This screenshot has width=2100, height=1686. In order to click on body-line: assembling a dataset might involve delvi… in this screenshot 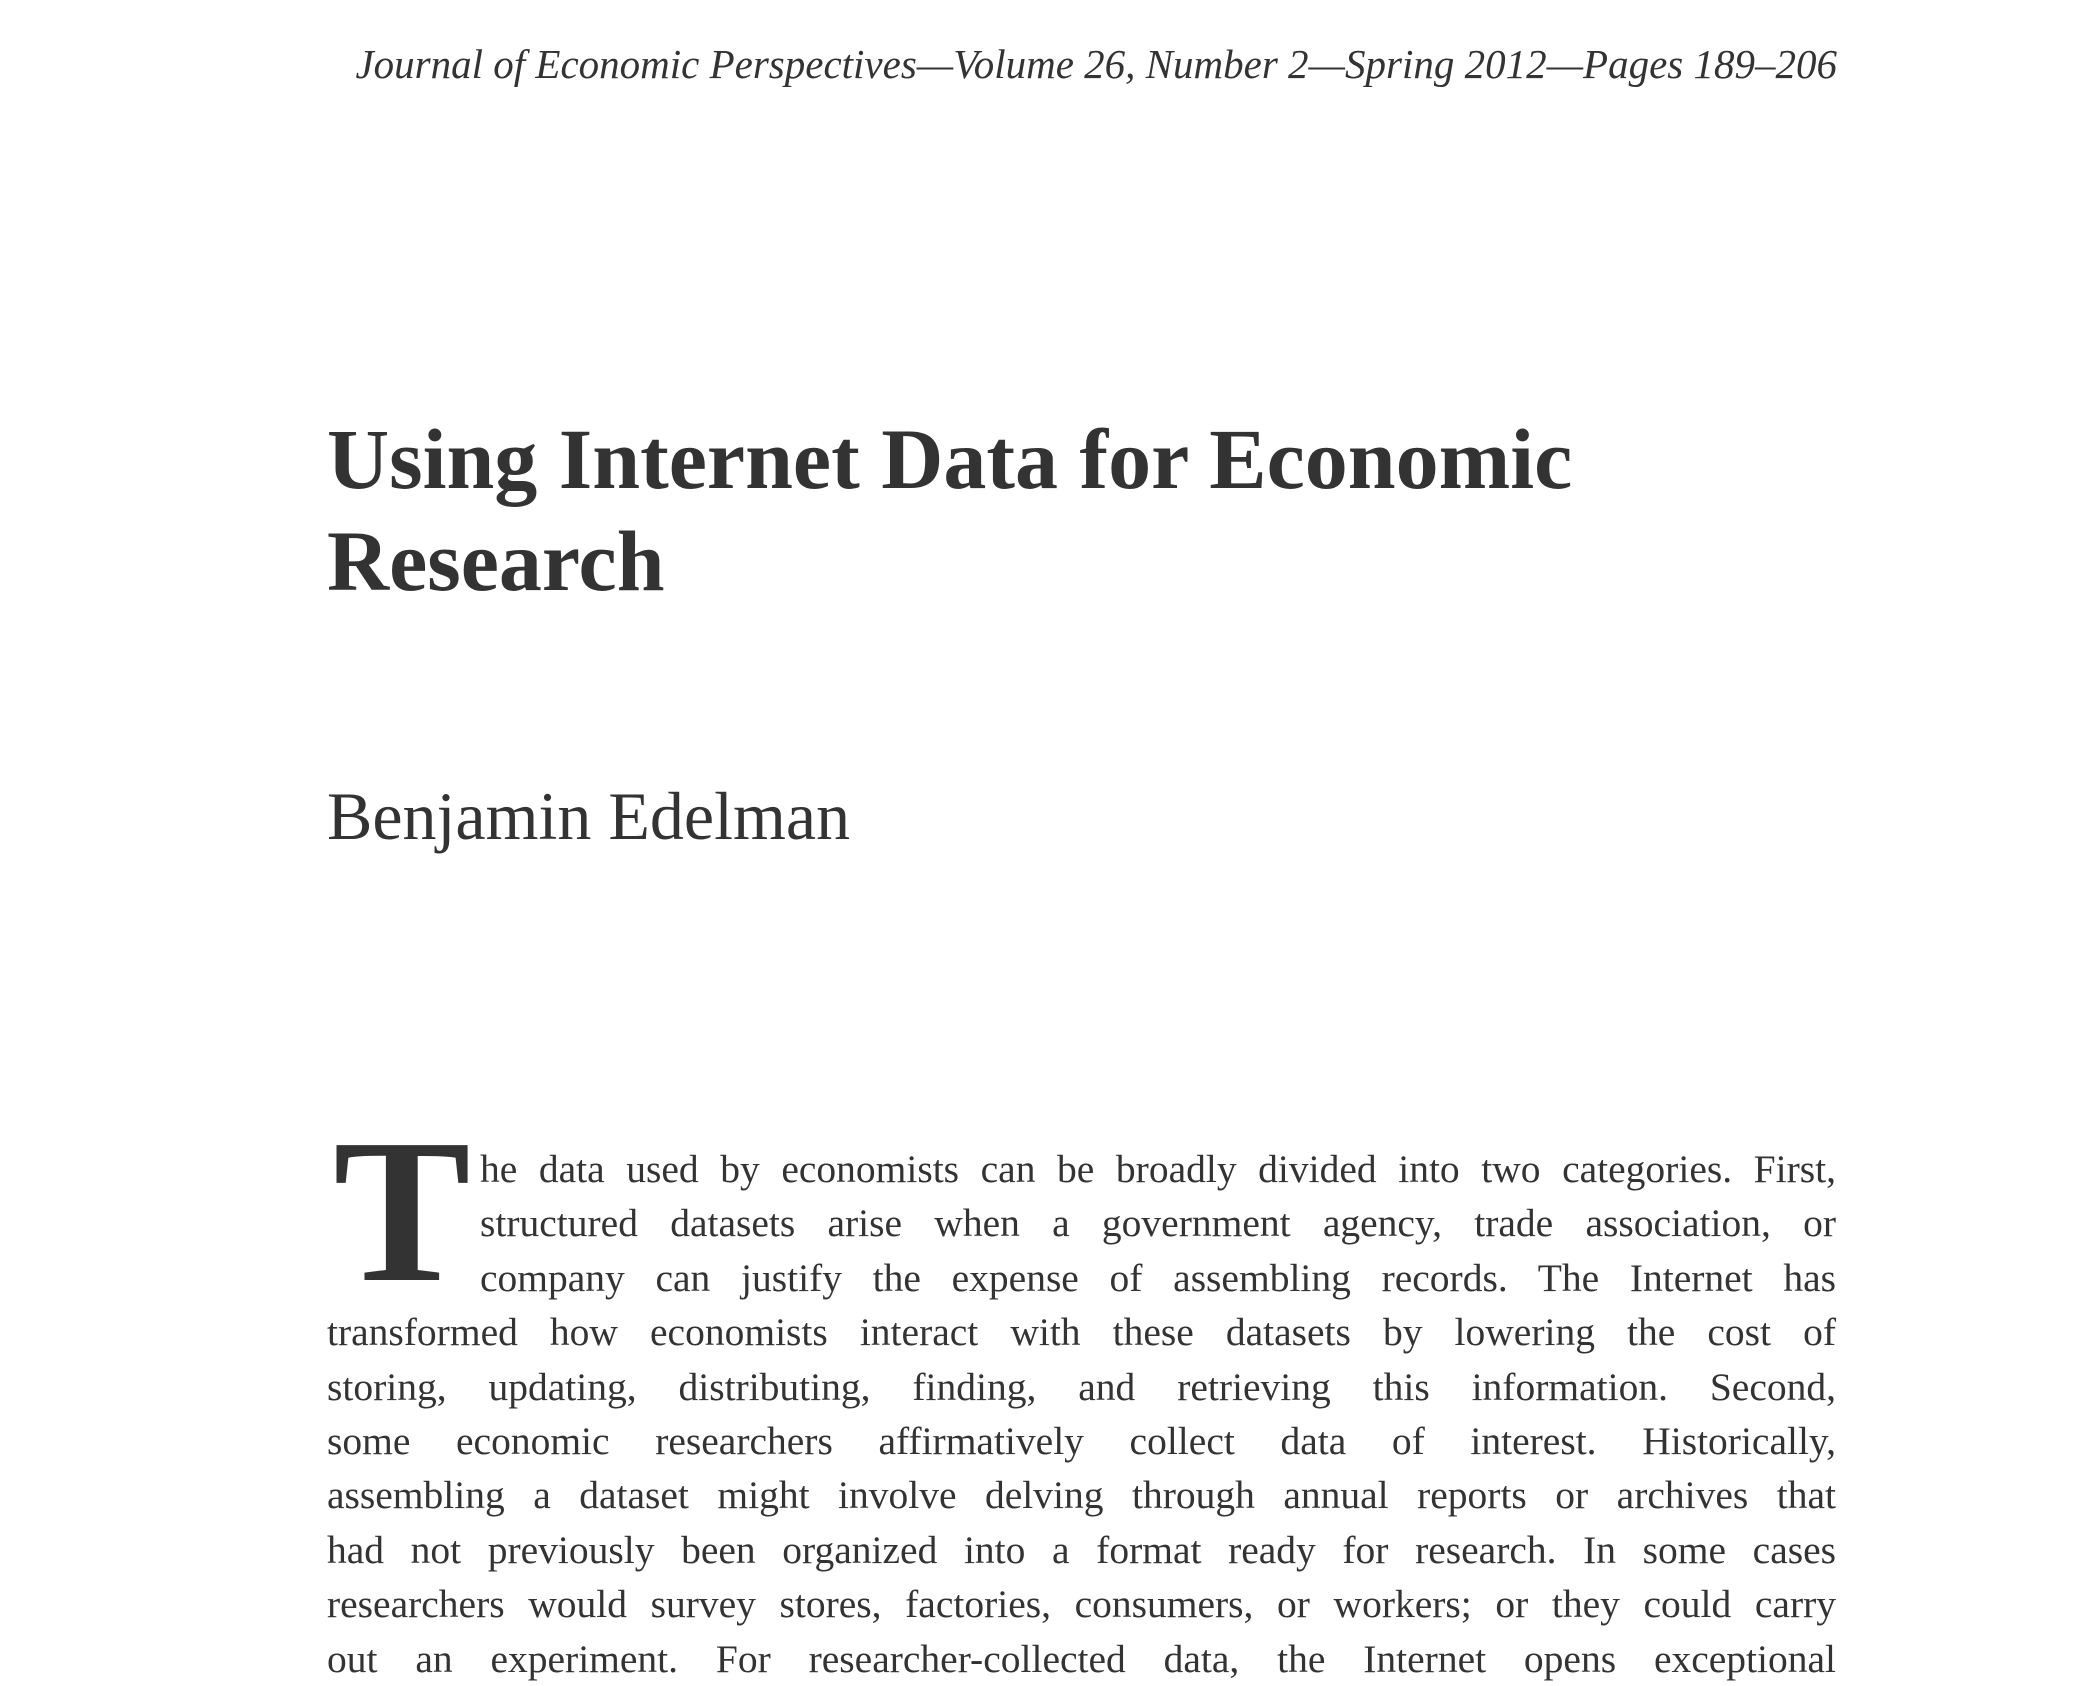, I will do `click(1081, 1495)`.